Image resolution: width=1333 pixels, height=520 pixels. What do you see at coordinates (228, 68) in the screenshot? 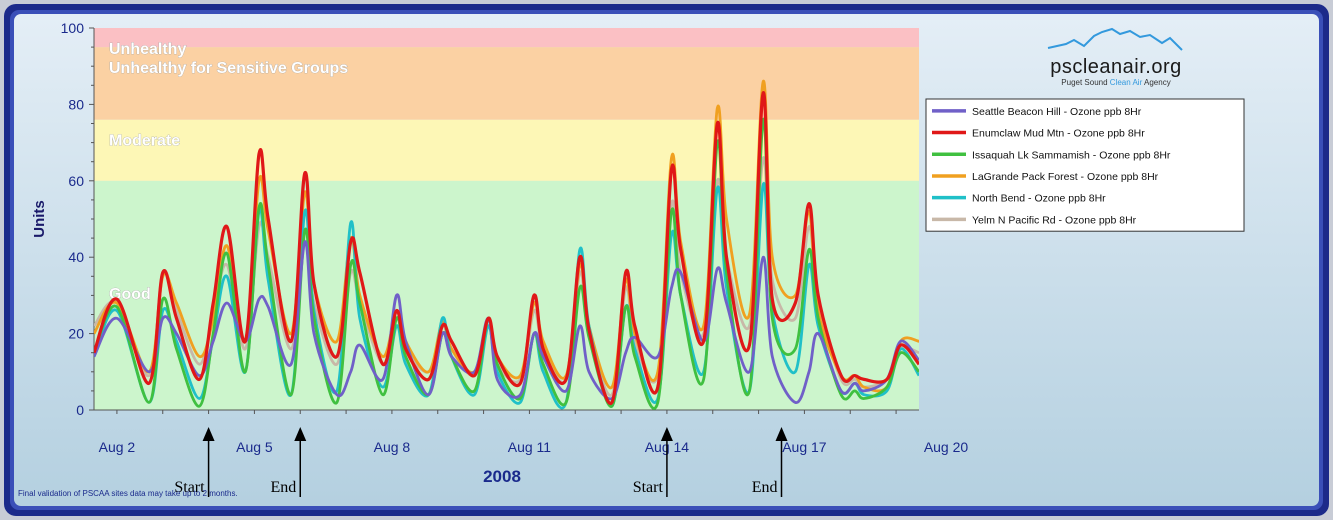
I see `band-label-unhealthy-for-sensitive-groups: Unhealthy for Sensitive Groups` at bounding box center [228, 68].